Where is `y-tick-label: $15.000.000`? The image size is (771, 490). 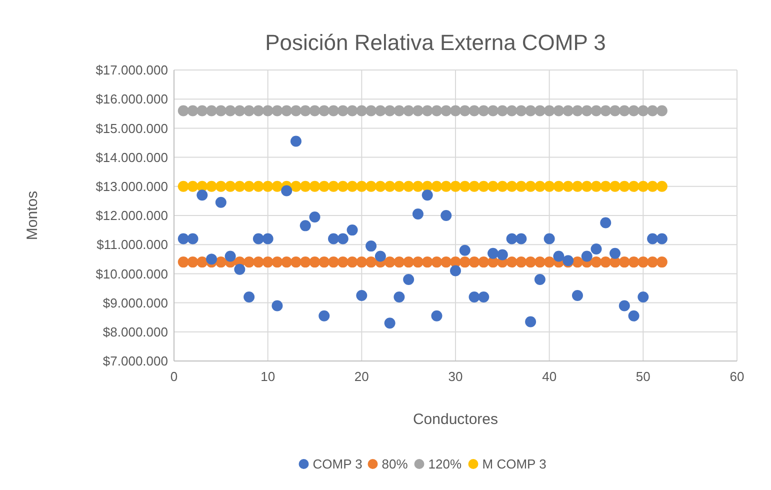
y-tick-label: $15.000.000 is located at coordinates (132, 128).